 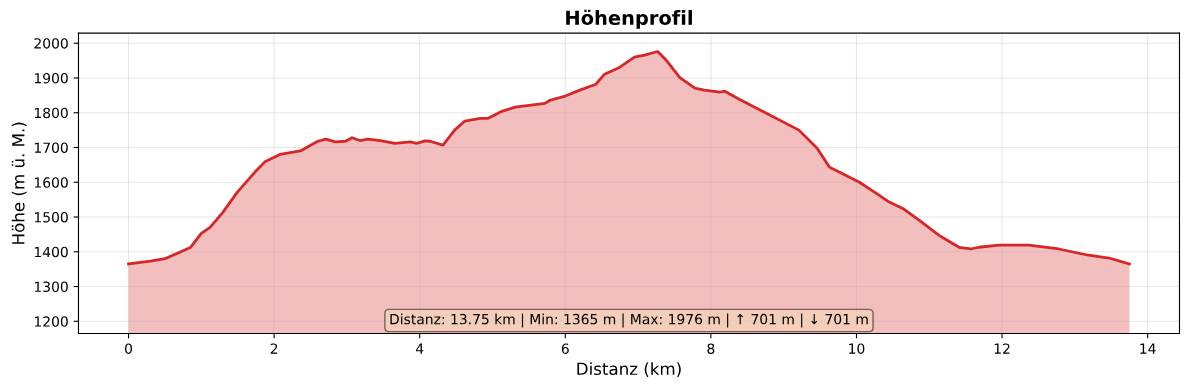 I want to click on x-tick-label: 6, so click(x=565, y=348).